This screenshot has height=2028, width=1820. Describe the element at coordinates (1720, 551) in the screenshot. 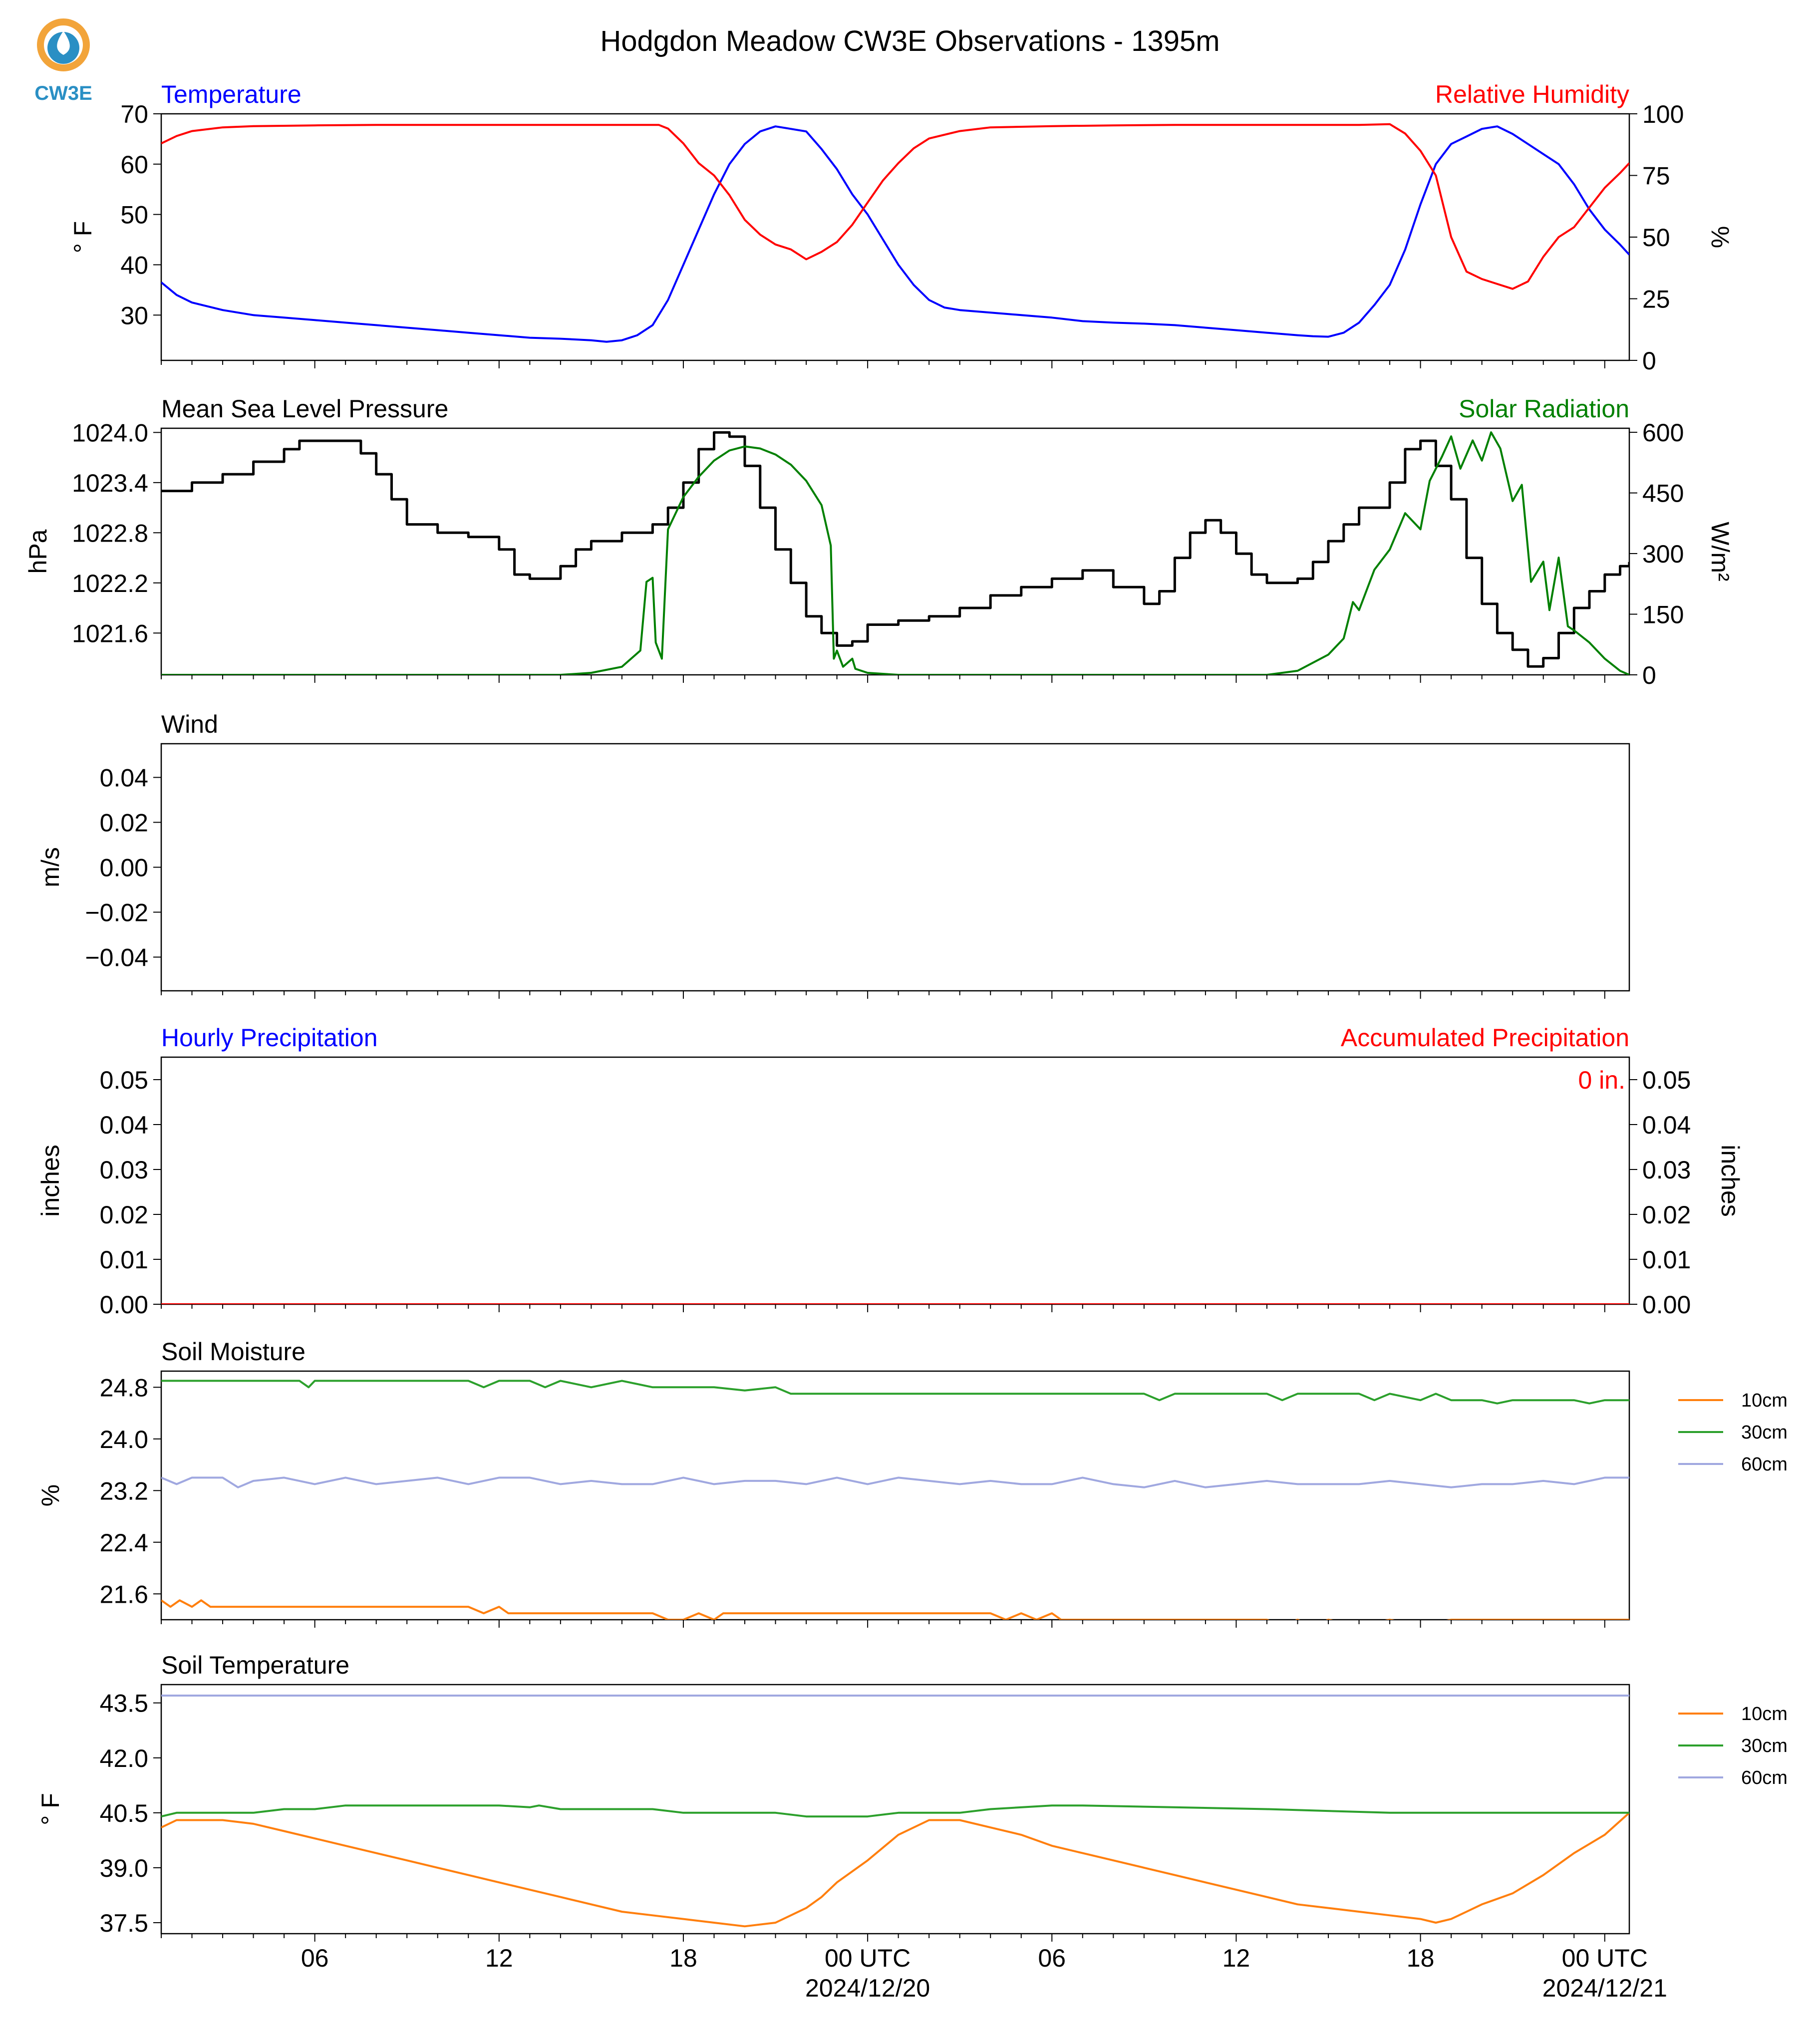

I see `y-axis-label-right: W/m²` at that location.